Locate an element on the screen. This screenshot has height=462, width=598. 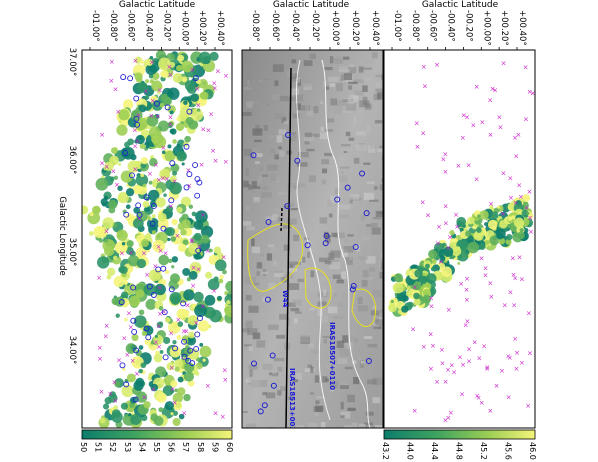
xtick-label: +00.20° is located at coordinates (504, 28).